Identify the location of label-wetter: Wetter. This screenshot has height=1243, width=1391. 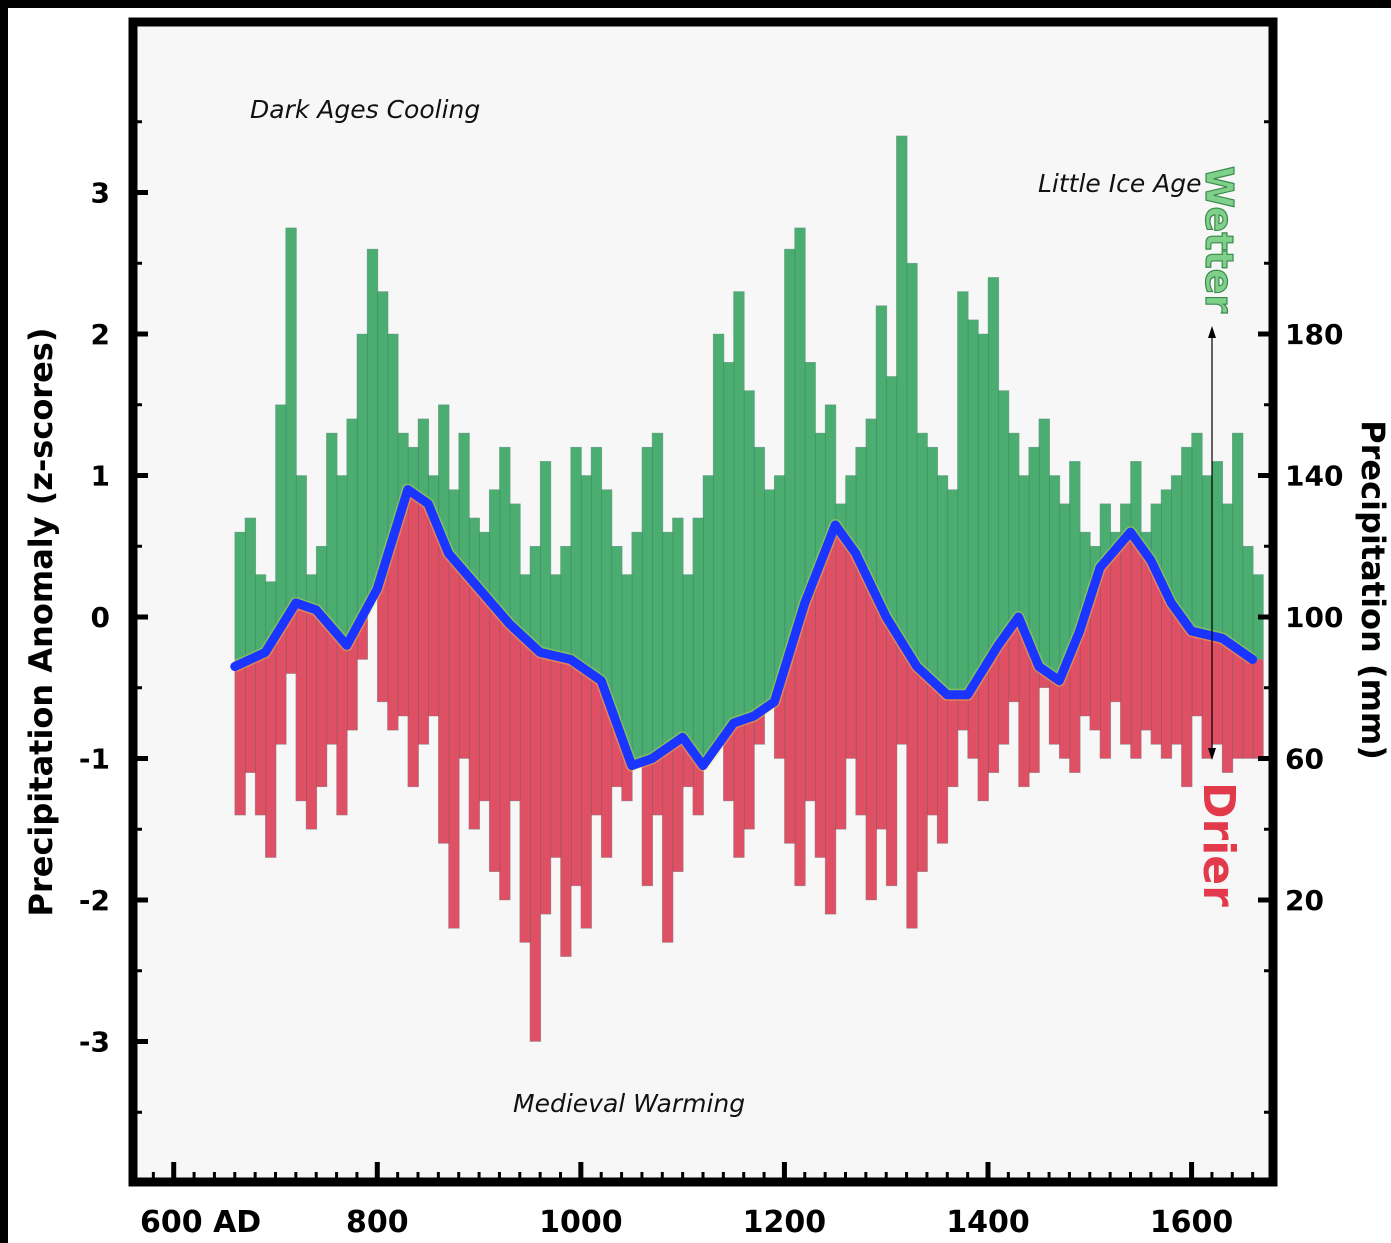
(1219, 239).